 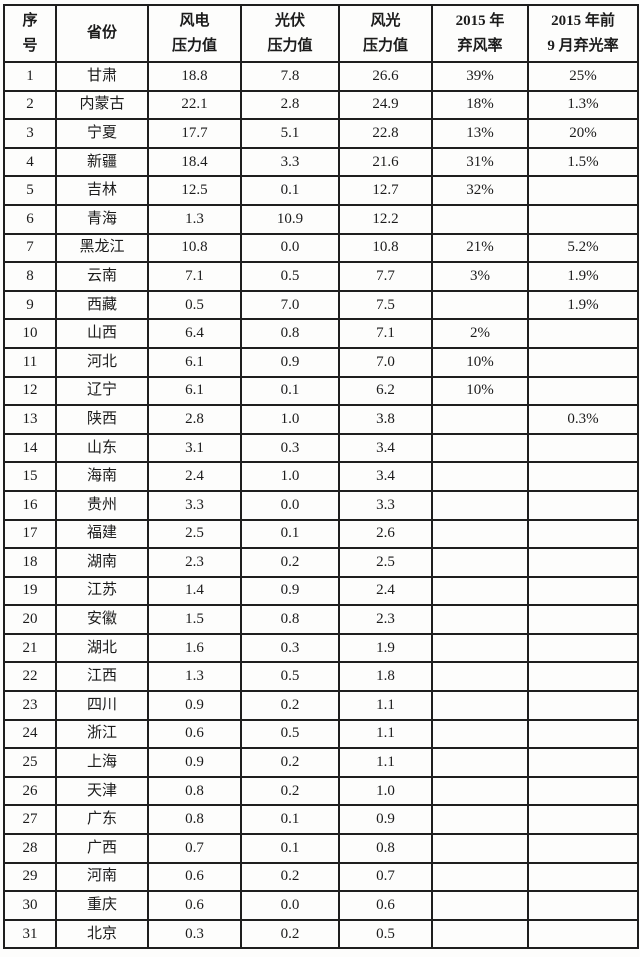 What do you see at coordinates (290, 648) in the screenshot?
I see `cell-pv-pressure: 0.3` at bounding box center [290, 648].